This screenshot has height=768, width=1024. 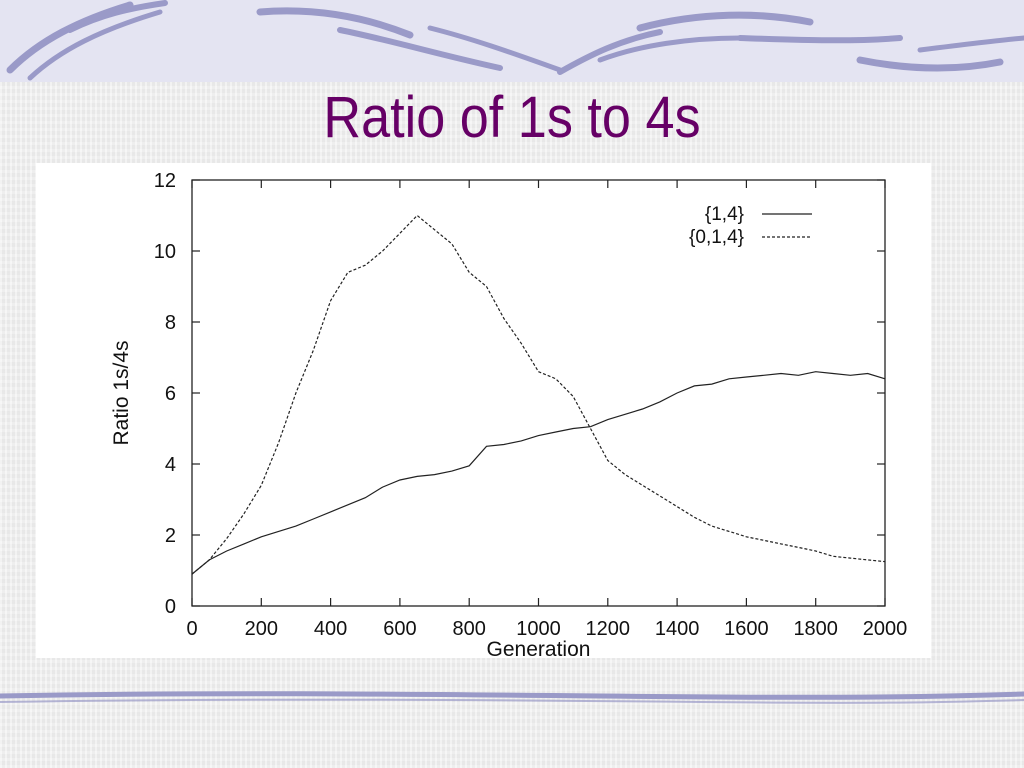 What do you see at coordinates (170, 394) in the screenshot?
I see `y-tick-label: 6` at bounding box center [170, 394].